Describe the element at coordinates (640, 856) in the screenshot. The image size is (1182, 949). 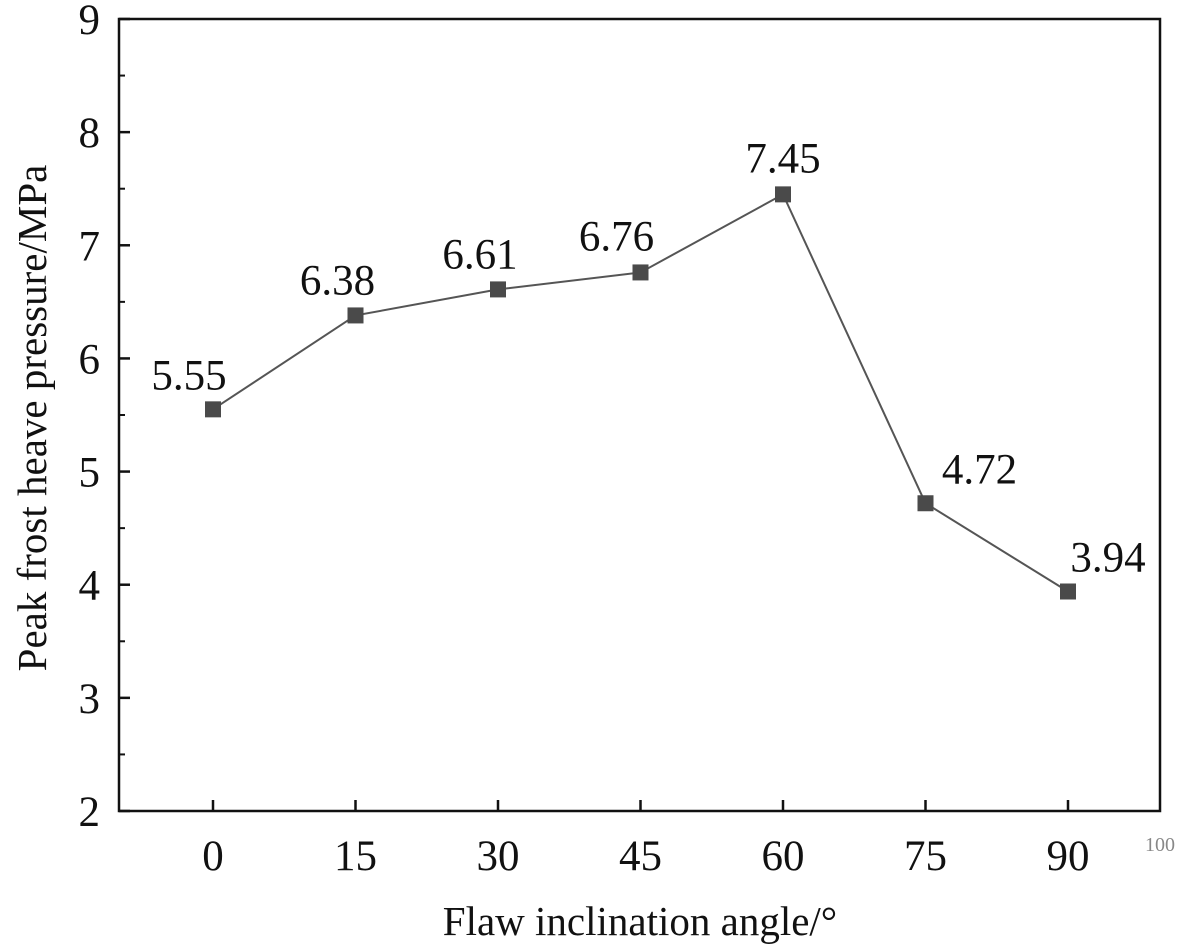
I see `x-tick-label: 45` at that location.